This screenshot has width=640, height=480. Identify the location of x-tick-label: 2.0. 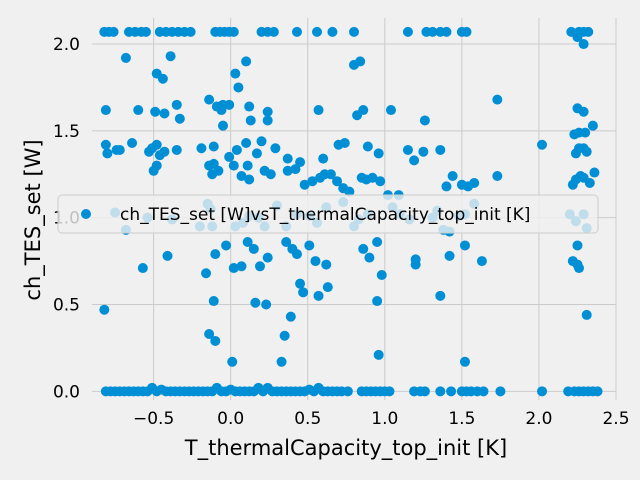
(538, 419).